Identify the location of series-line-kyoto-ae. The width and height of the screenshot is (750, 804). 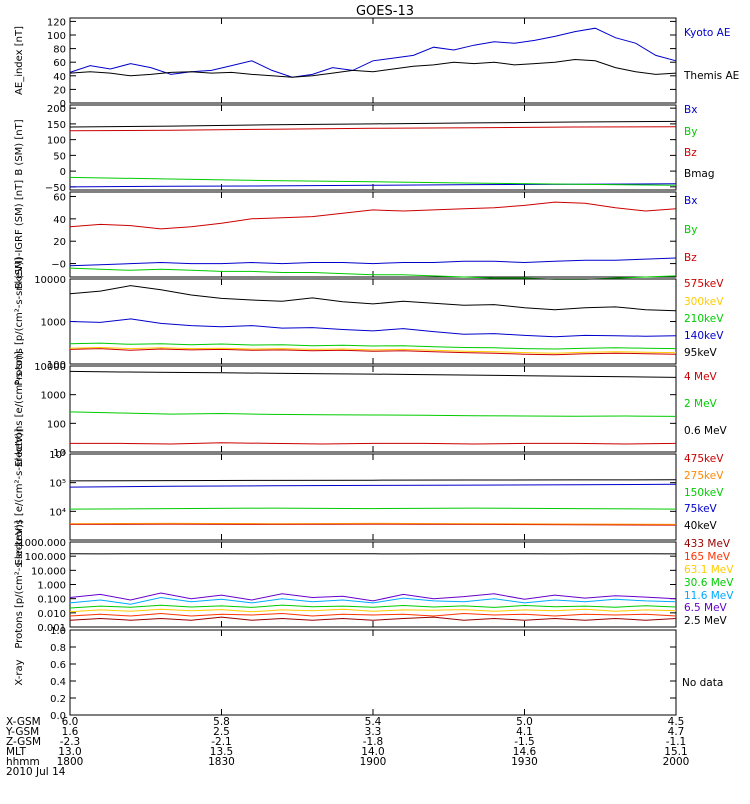
(373, 52).